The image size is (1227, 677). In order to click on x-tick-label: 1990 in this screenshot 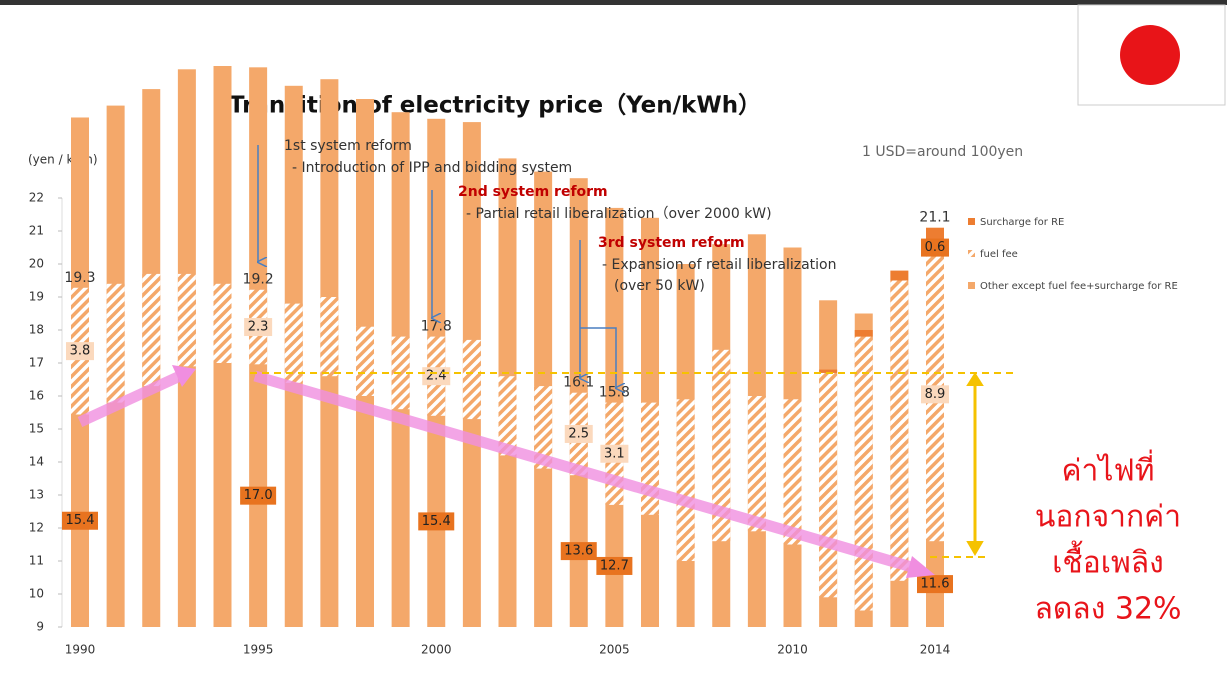, I will do `click(80, 650)`.